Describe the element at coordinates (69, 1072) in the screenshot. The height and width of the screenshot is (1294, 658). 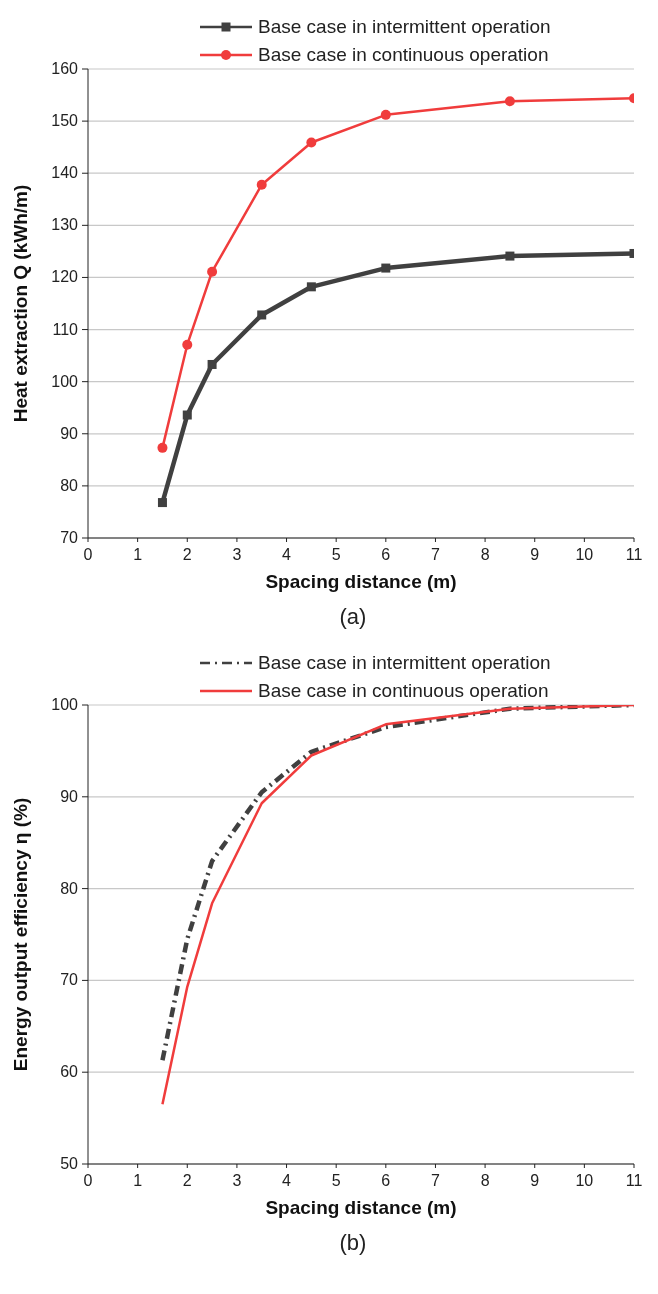
I see `y-tick-label: 60` at that location.